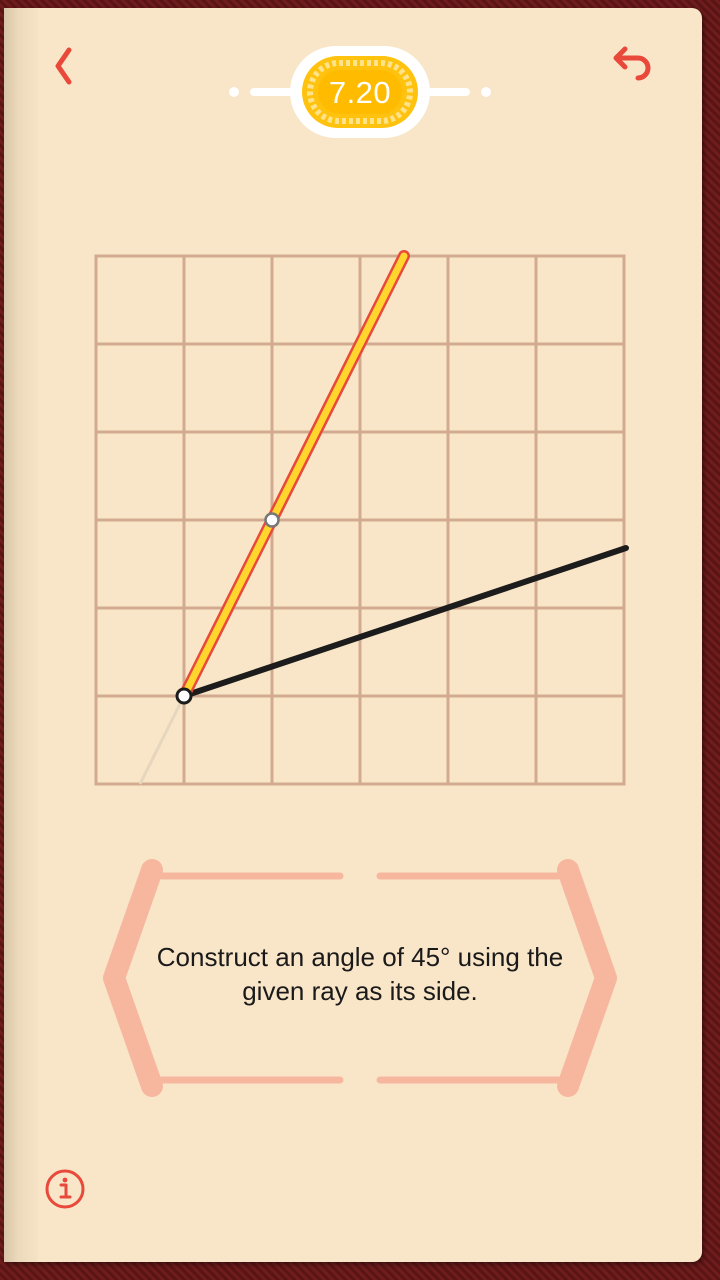  I want to click on back-button, so click(68, 66).